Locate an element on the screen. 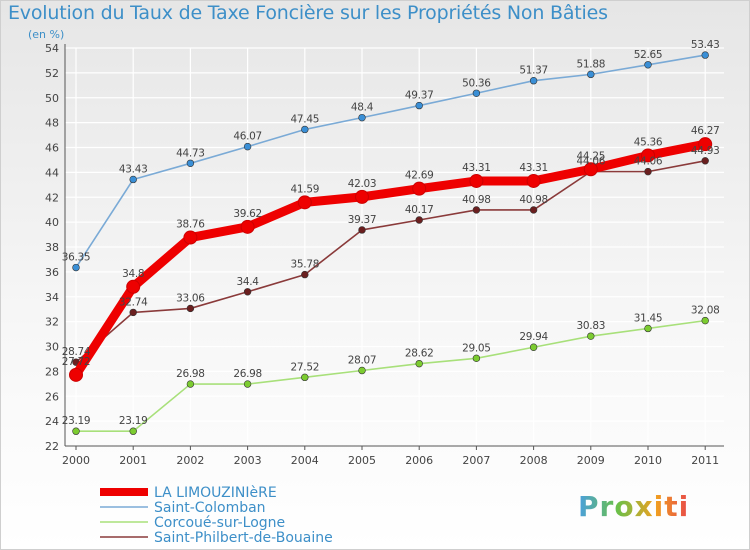 This screenshot has width=750, height=550. data-label: 39.37 is located at coordinates (362, 220).